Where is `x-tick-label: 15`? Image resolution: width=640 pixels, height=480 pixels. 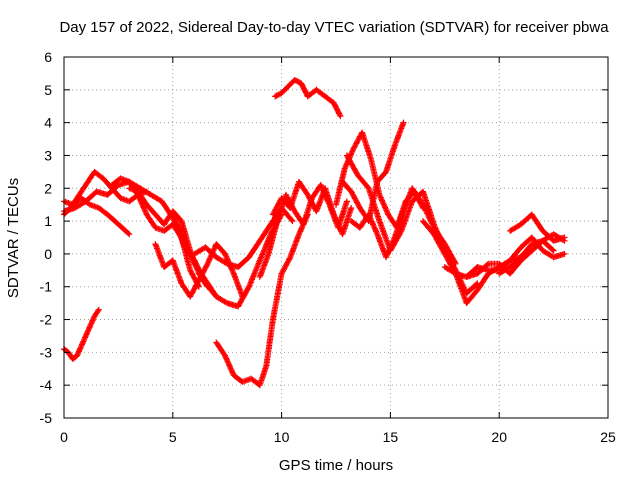 x-tick-label: 15 is located at coordinates (391, 437).